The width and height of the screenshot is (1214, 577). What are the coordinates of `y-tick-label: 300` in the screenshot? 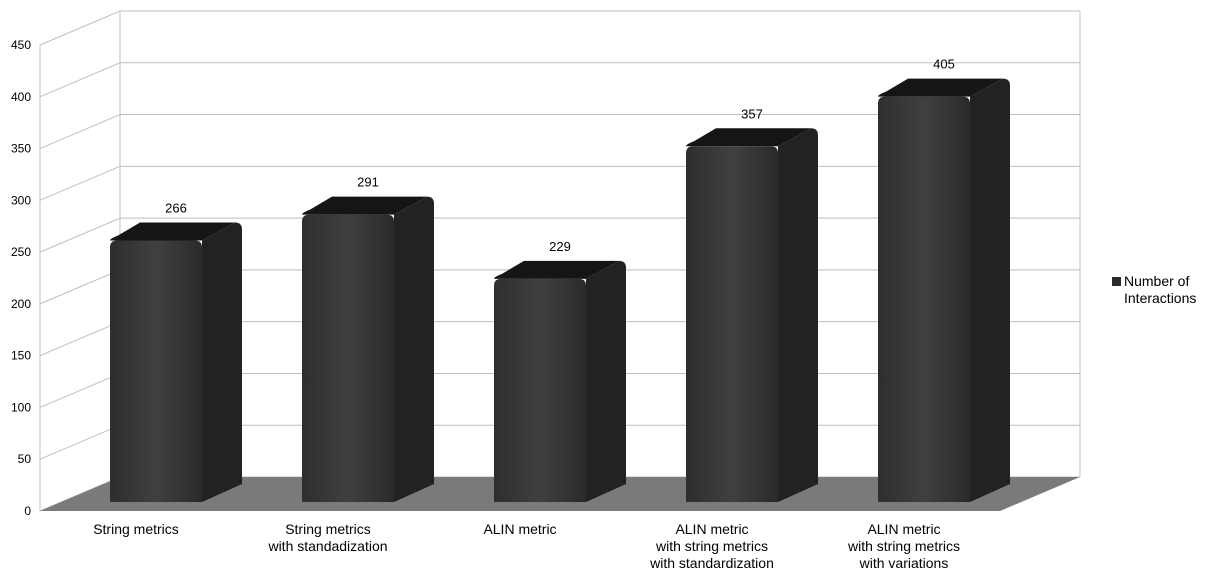 It's located at (21, 200).